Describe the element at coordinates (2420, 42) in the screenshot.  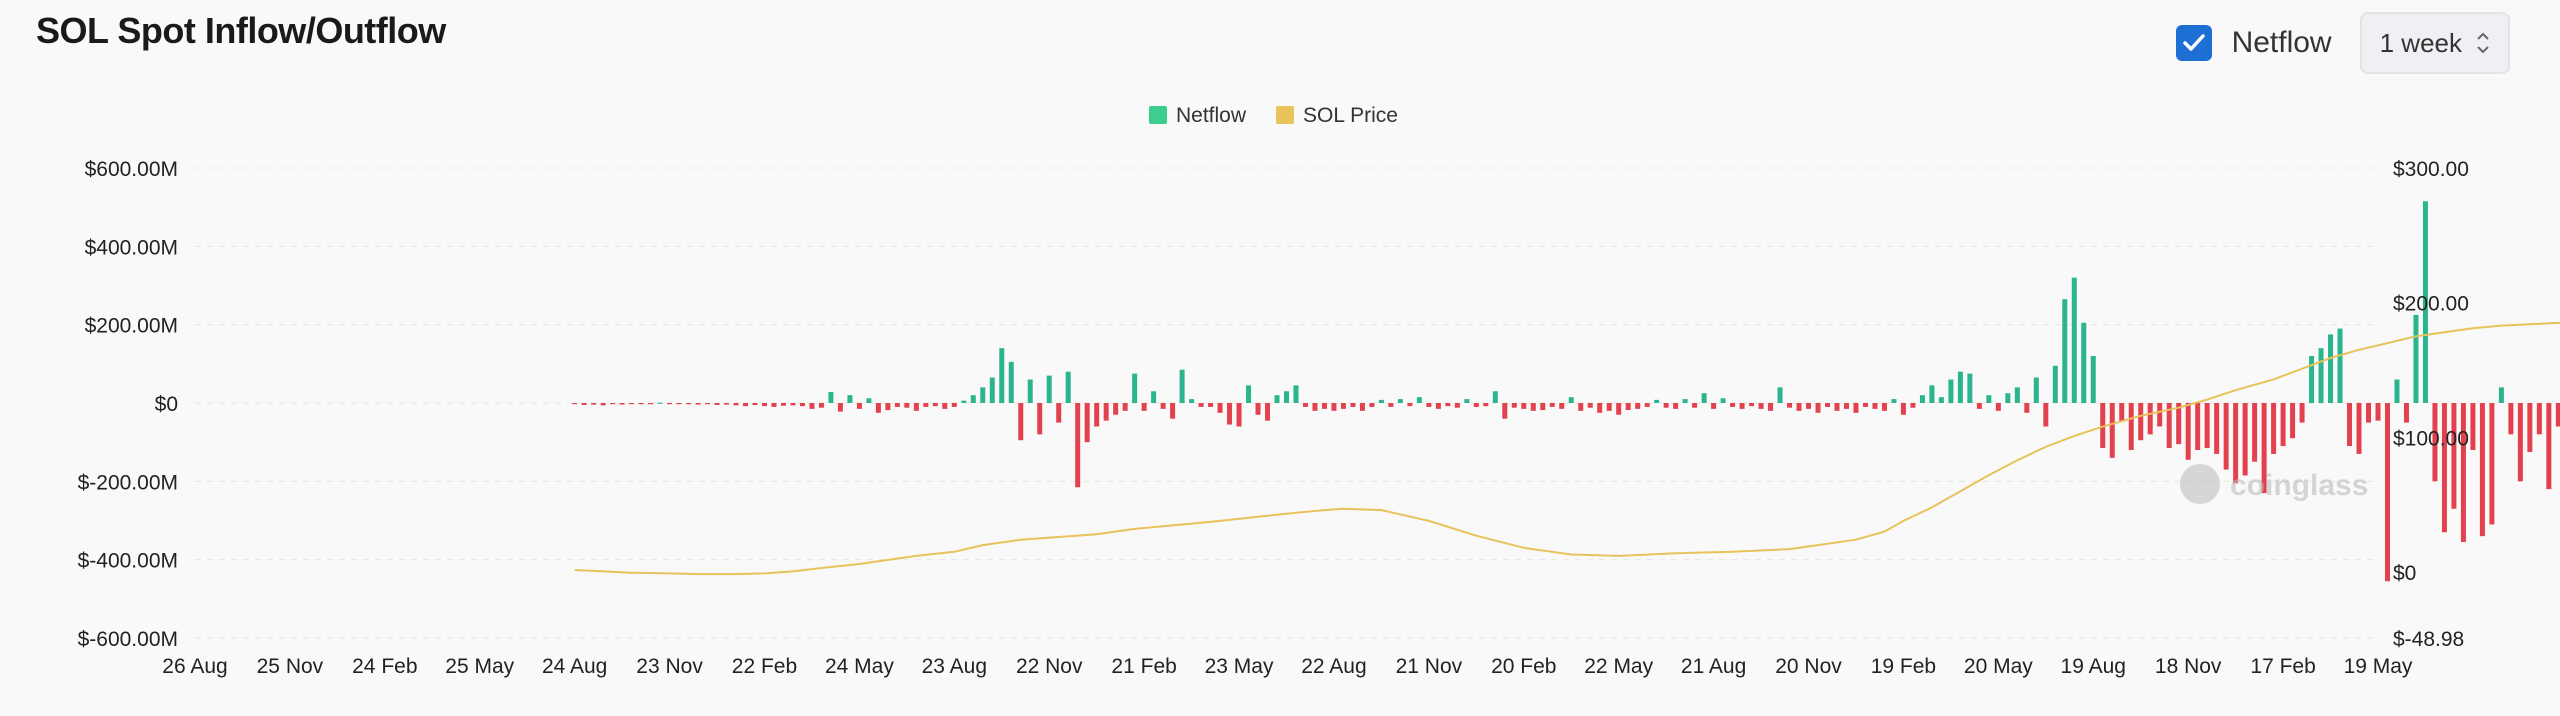
I see `period-select-value: 1 week` at that location.